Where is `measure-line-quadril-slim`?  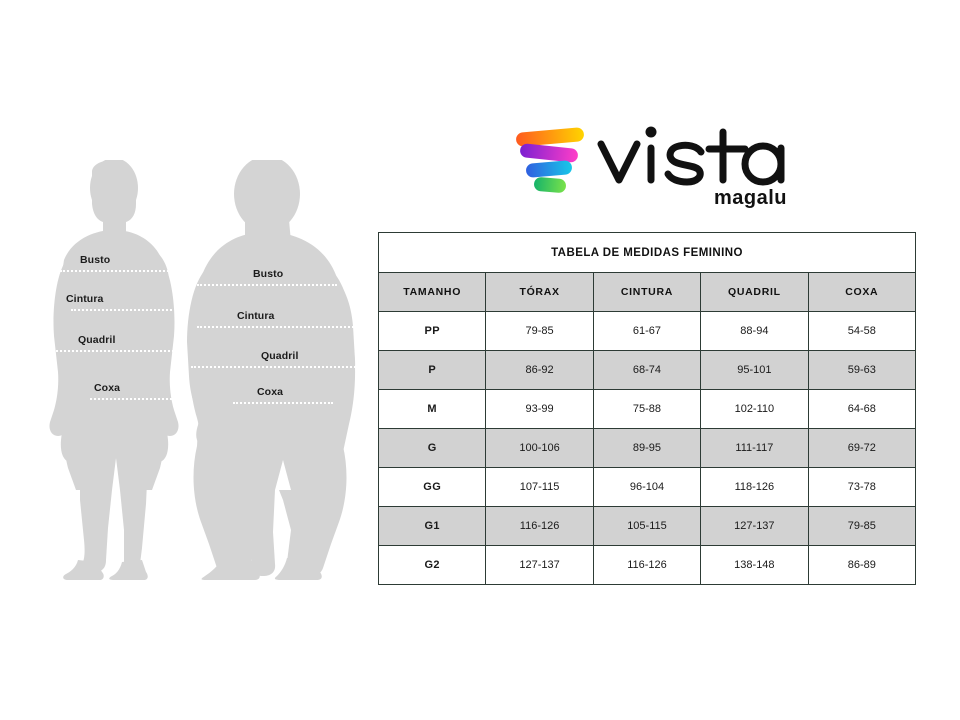 measure-line-quadril-slim is located at coordinates (119, 351).